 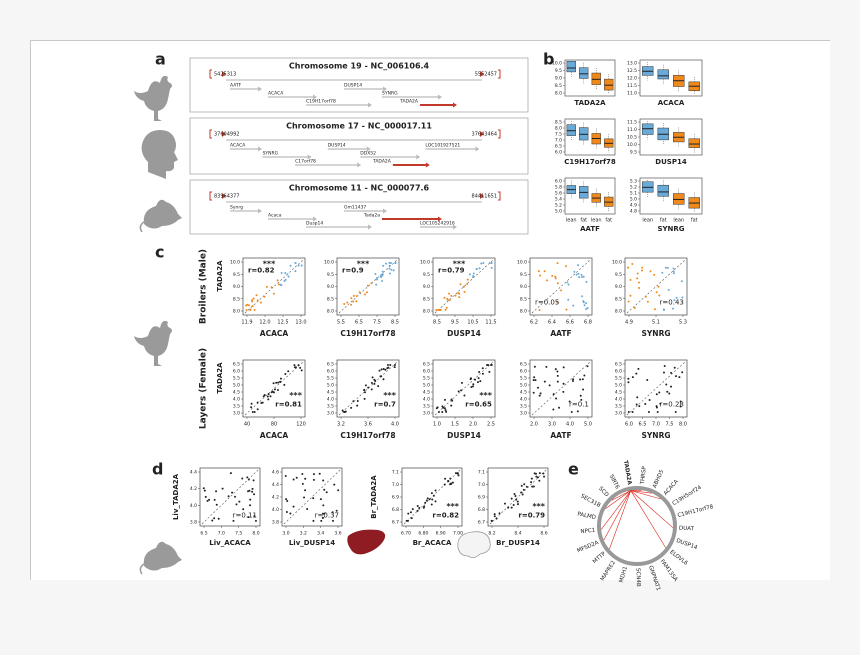 I want to click on link, so click(x=618, y=500).